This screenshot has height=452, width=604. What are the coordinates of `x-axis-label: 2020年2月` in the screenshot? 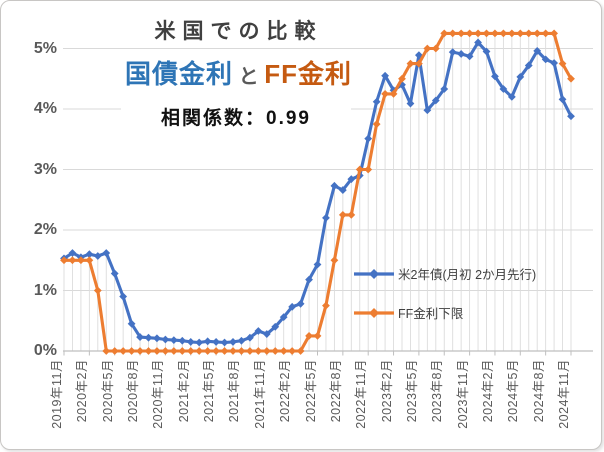 It's located at (82, 391).